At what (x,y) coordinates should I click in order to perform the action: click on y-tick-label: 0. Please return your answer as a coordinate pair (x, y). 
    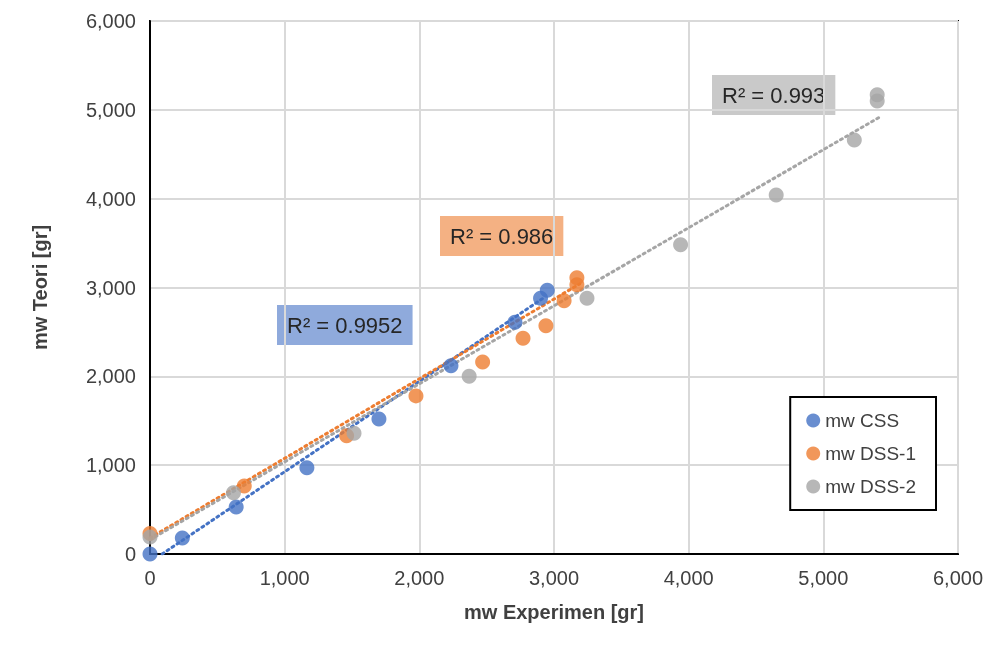
    Looking at the image, I should click on (130, 554).